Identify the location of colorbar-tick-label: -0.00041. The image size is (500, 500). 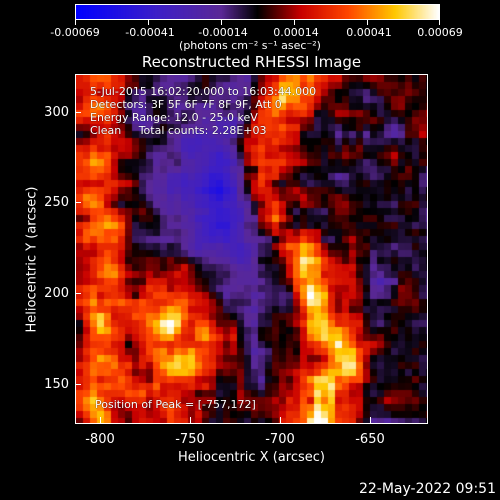
(150, 32).